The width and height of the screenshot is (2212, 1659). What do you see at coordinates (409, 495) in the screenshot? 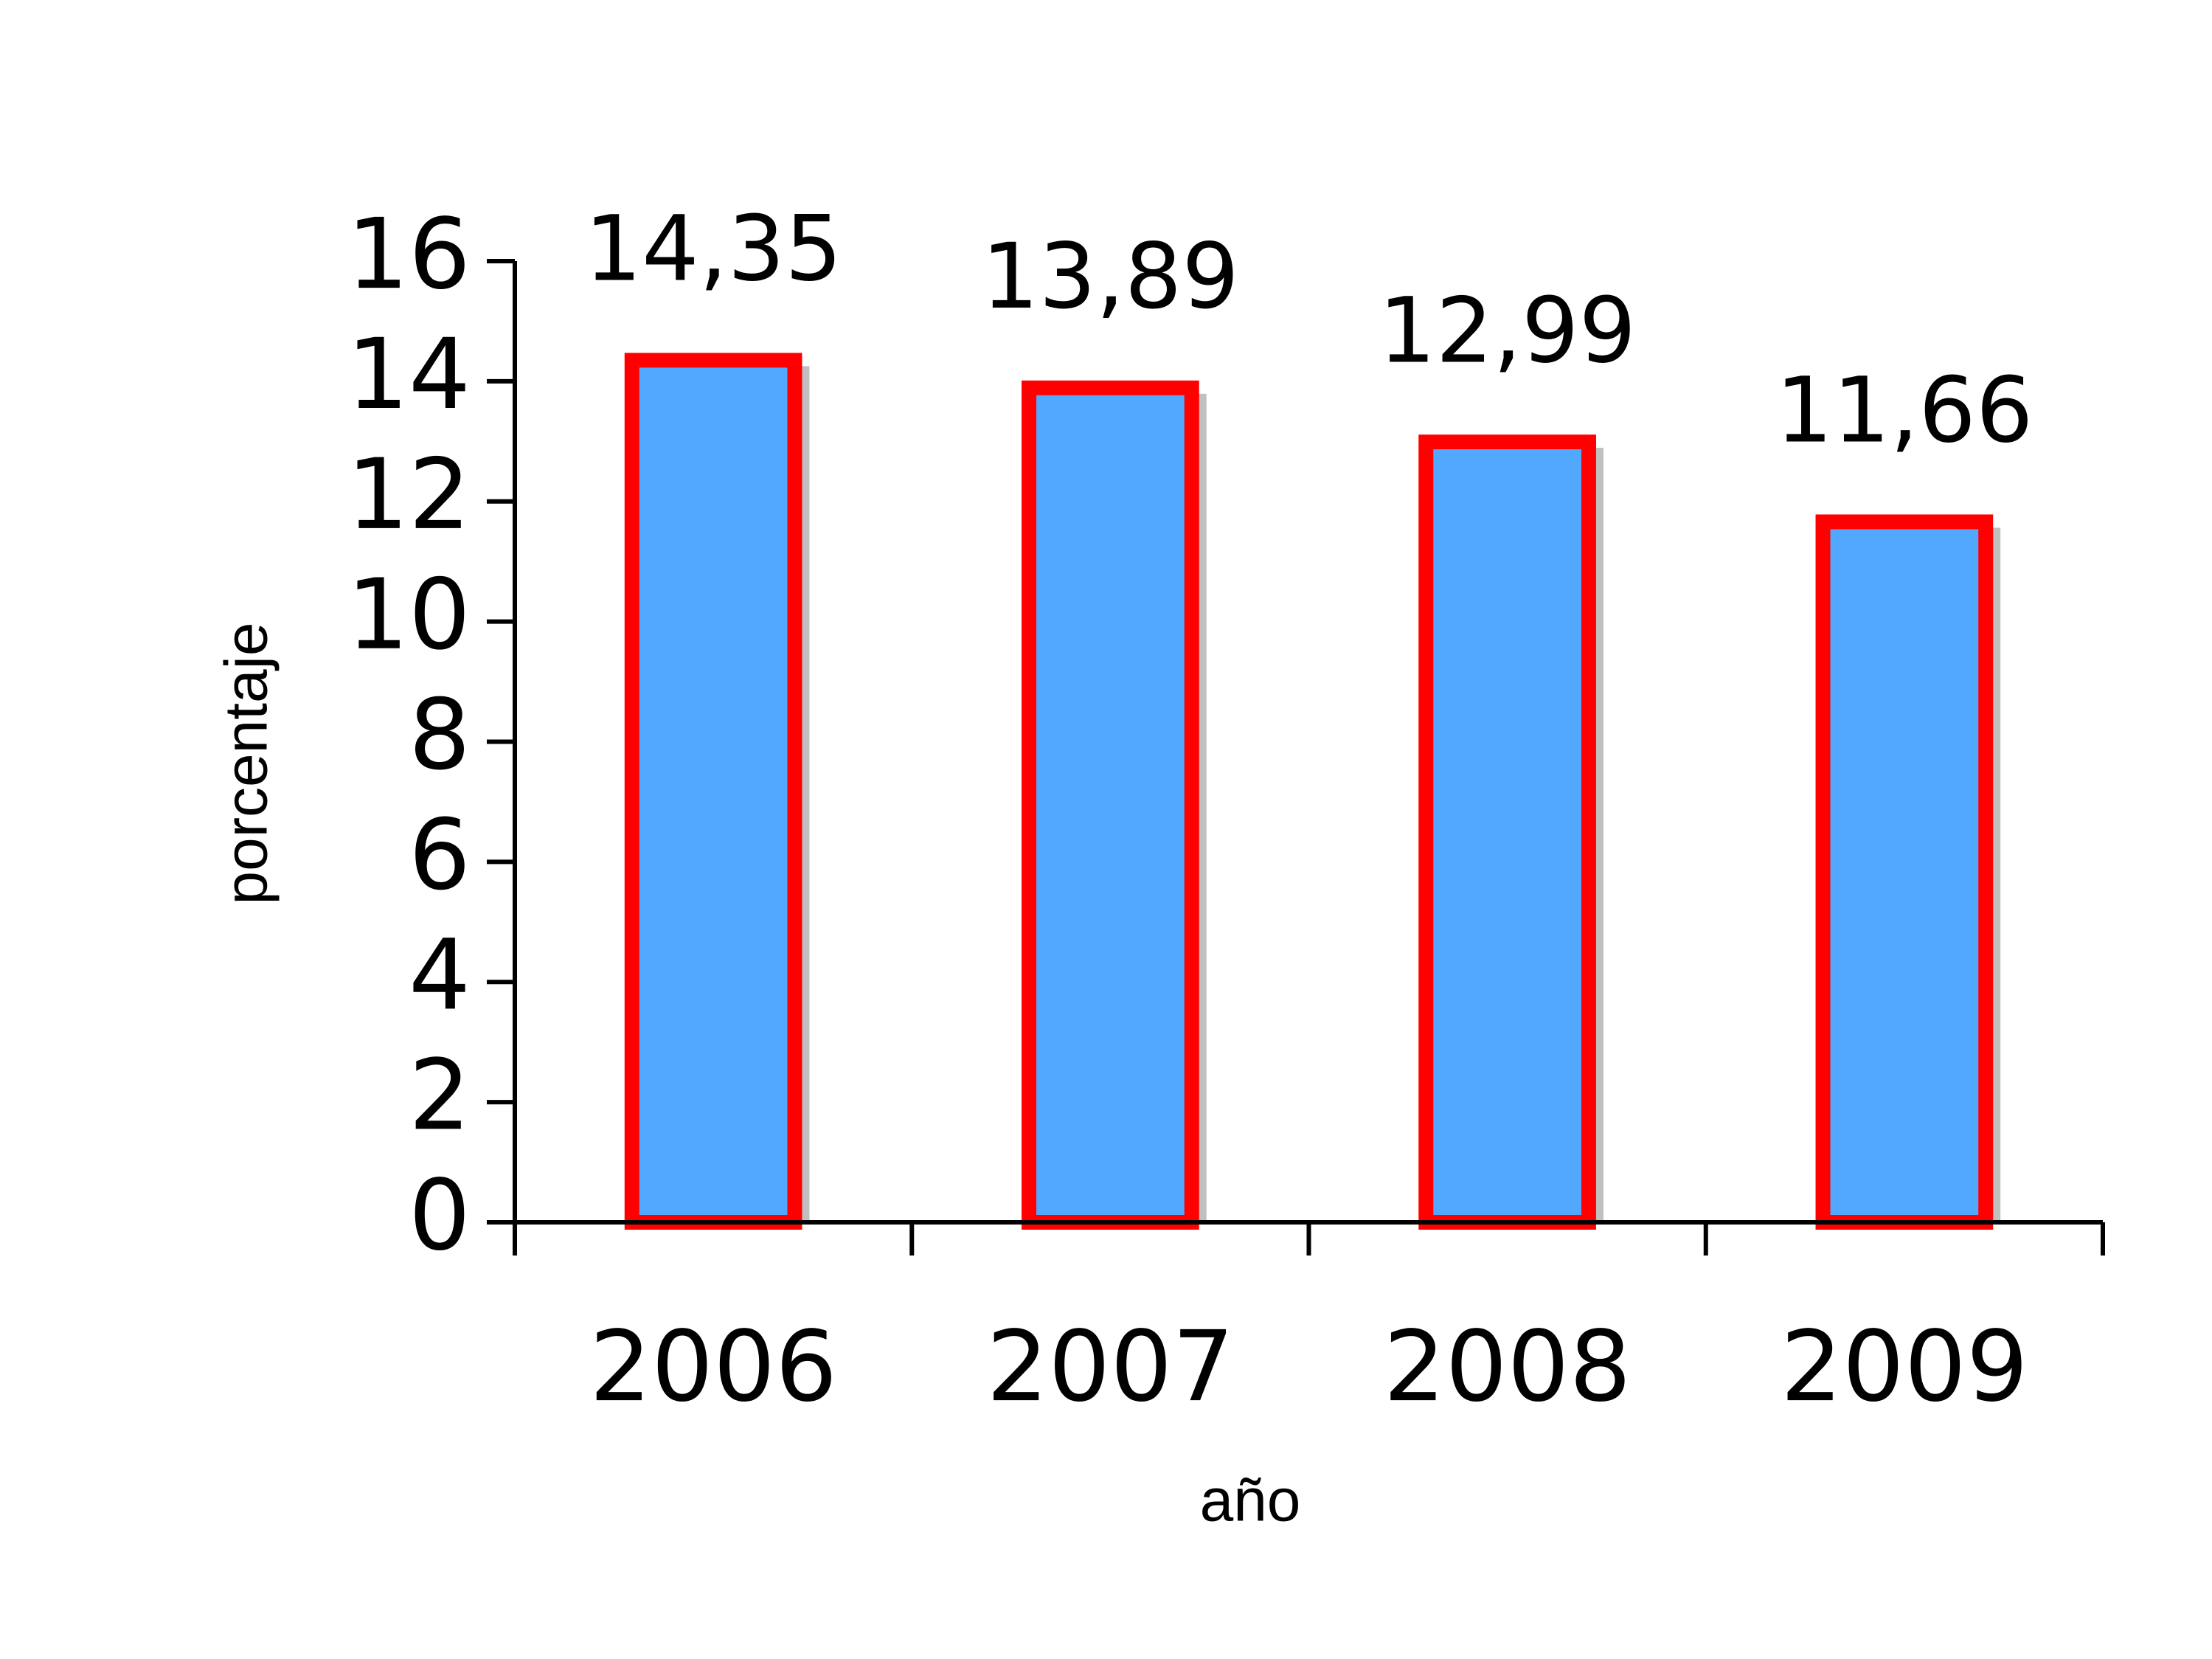
I see `y-tick-label: 12` at bounding box center [409, 495].